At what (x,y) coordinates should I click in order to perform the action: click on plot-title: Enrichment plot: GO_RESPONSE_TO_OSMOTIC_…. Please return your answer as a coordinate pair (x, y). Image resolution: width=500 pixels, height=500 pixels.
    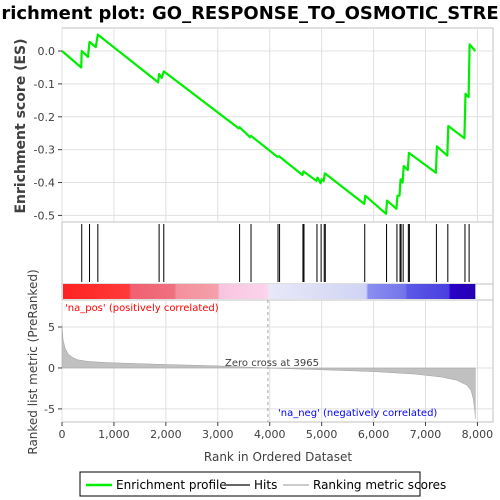
    Looking at the image, I should click on (250, 13).